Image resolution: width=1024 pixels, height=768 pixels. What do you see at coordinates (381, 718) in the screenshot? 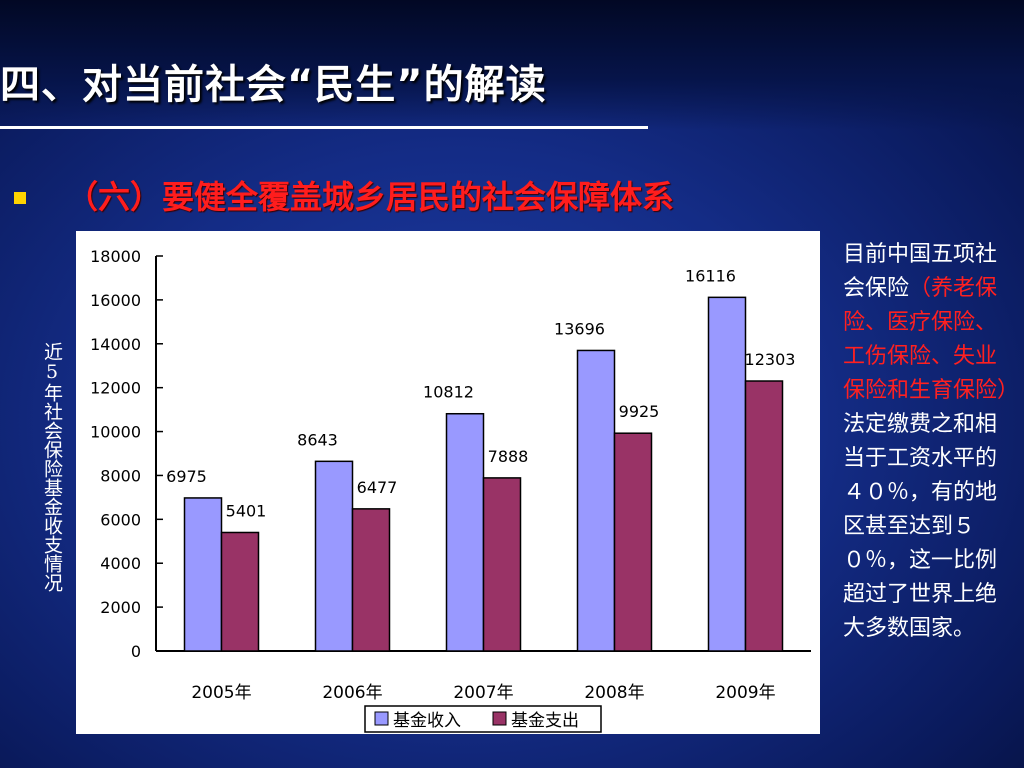
I see `legend-income-swatch` at bounding box center [381, 718].